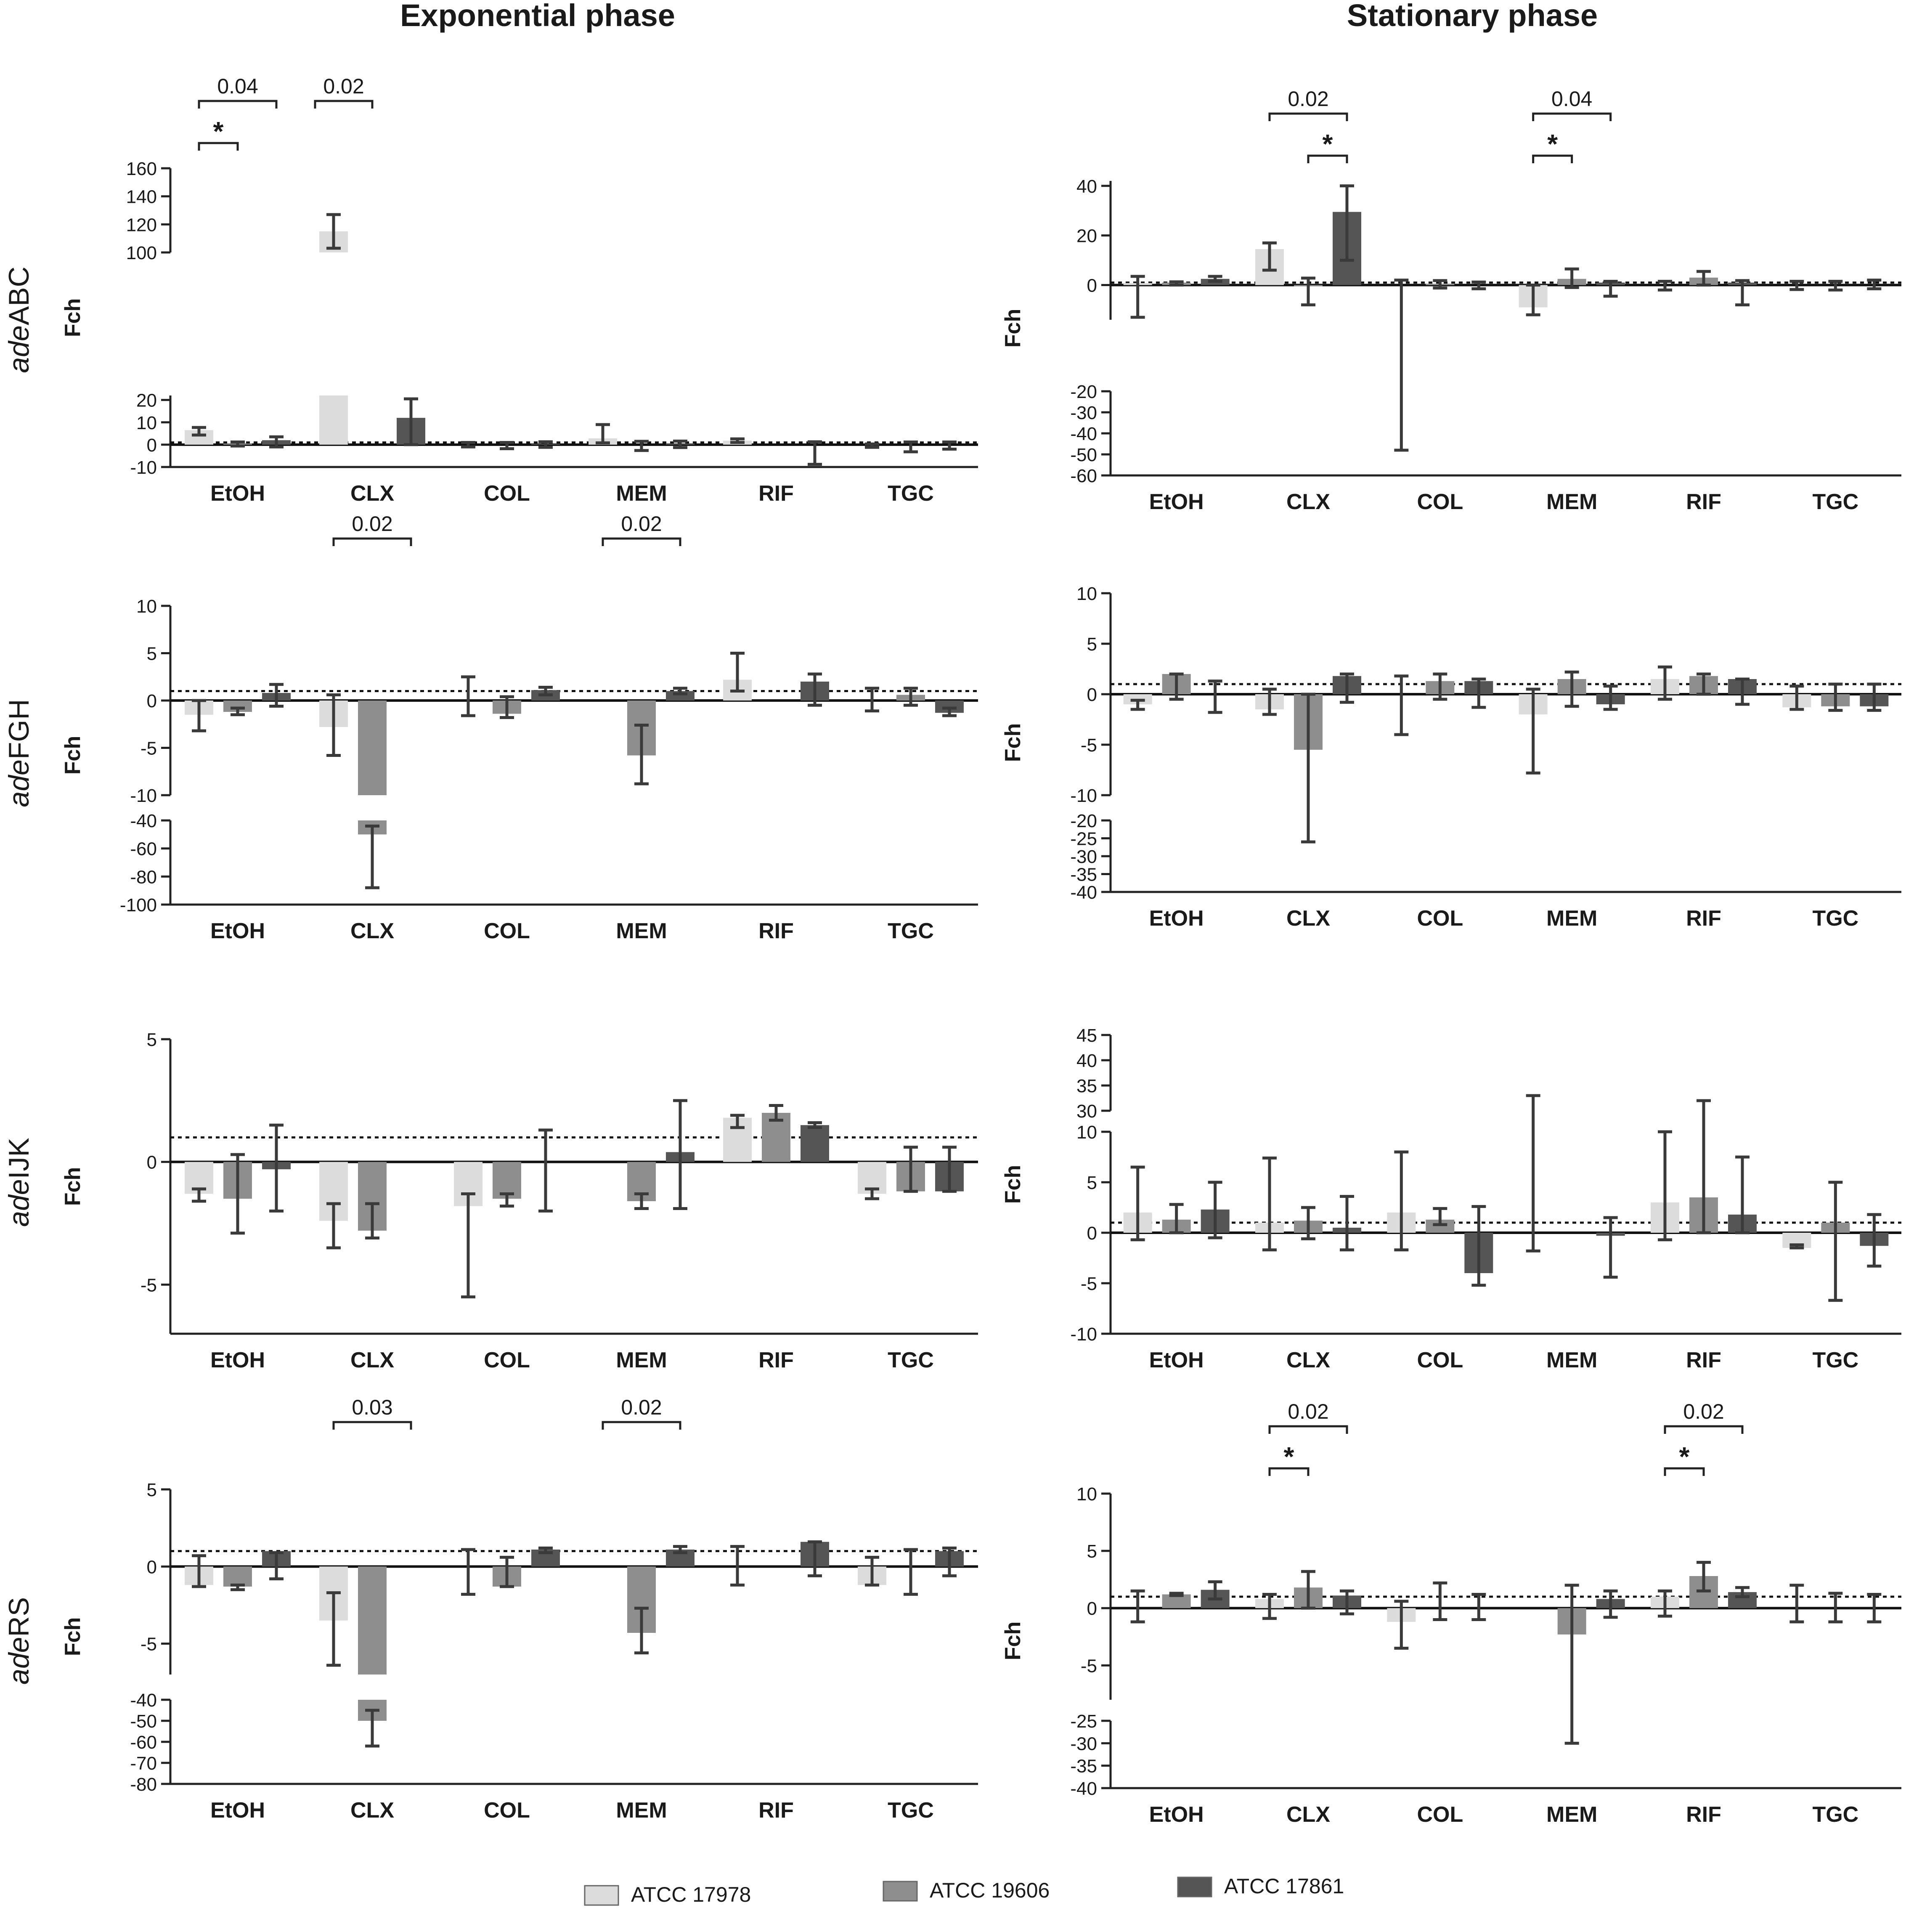  I want to click on y-tick-label: -35, so click(1083, 875).